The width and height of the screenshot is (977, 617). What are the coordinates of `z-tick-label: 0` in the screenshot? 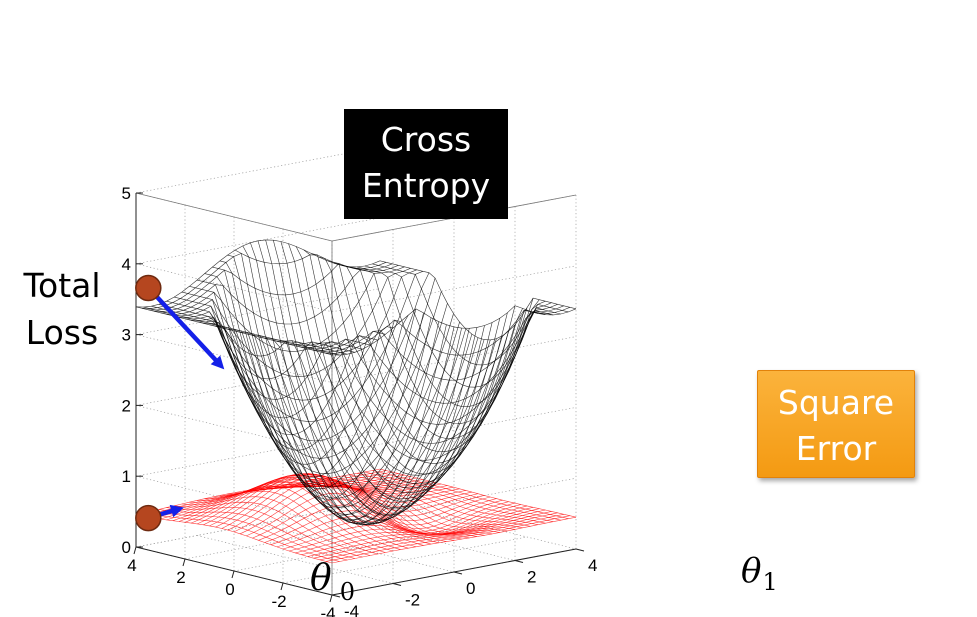 It's located at (126, 547).